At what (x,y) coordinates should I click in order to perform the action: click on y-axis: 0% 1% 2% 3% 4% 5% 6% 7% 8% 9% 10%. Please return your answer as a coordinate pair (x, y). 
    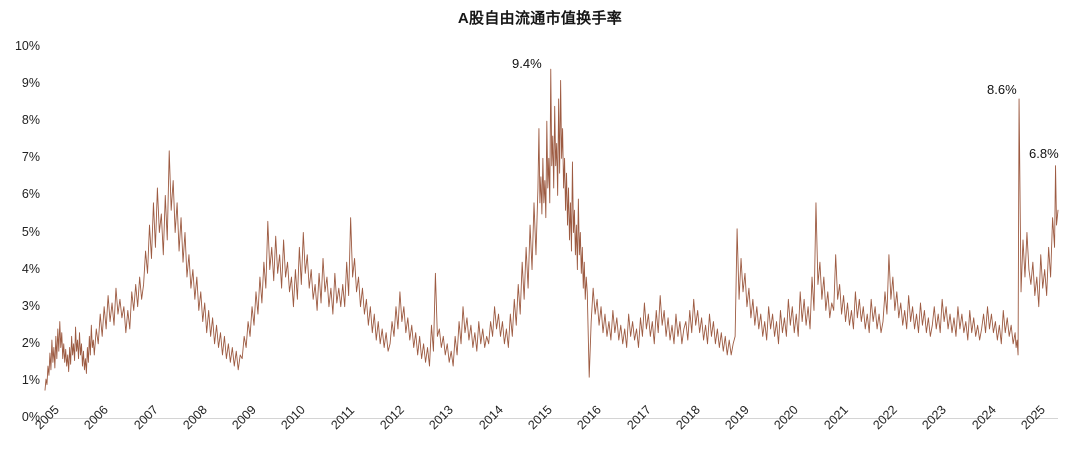
    Looking at the image, I should click on (20, 235).